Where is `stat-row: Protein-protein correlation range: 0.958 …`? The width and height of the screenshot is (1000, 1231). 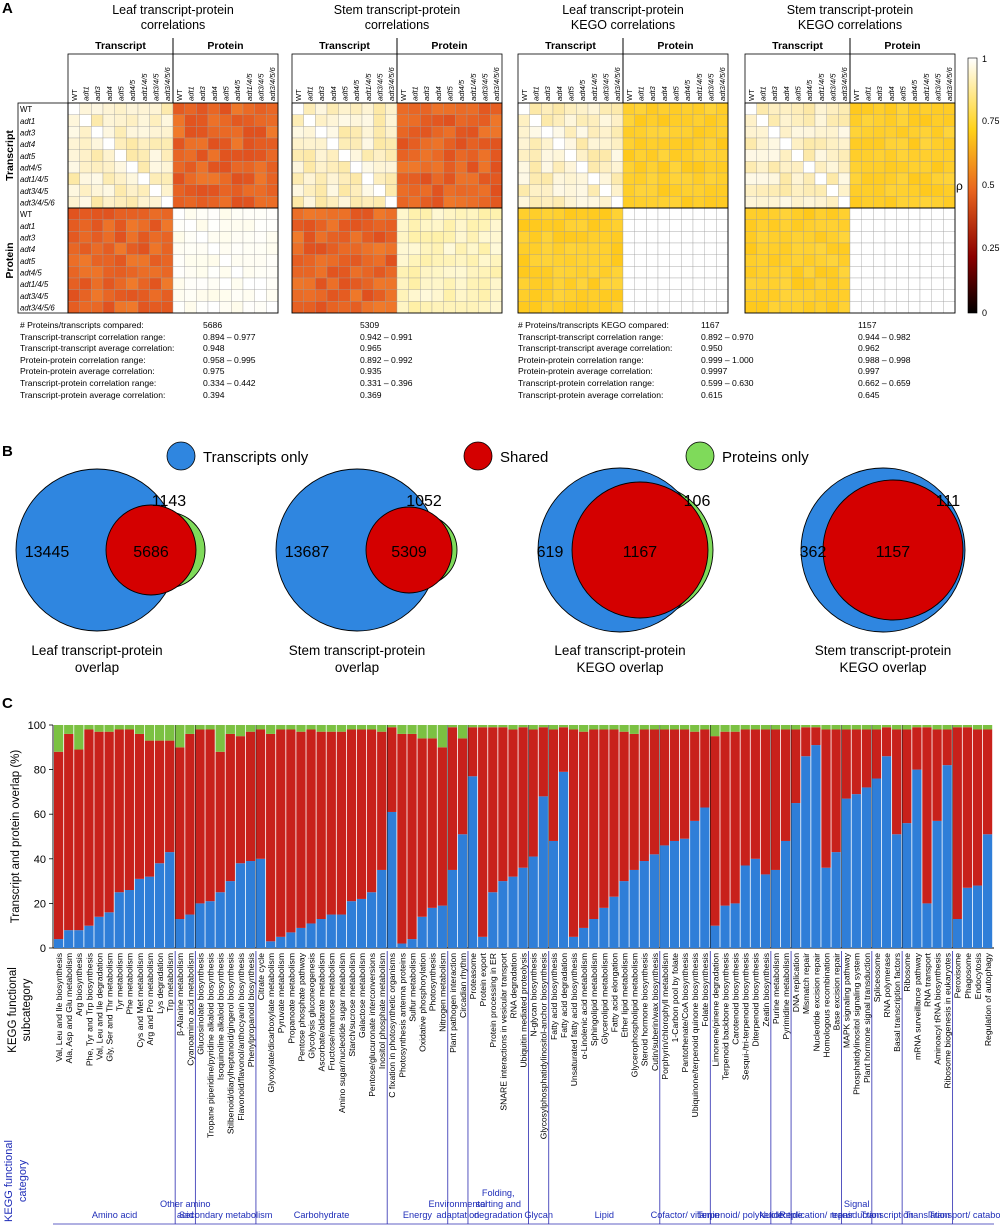 stat-row: Protein-protein correlation range: 0.958 … is located at coordinates (216, 360).